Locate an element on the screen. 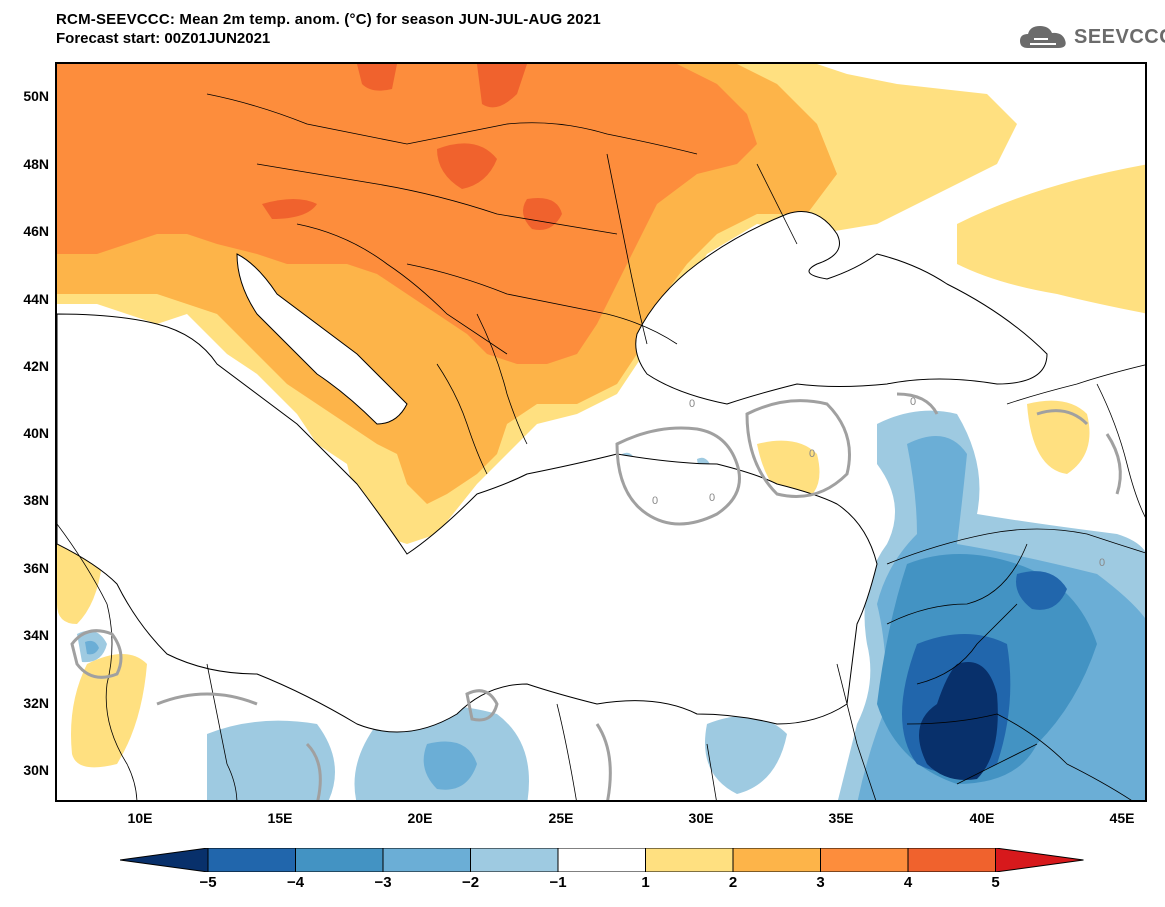  lon-label: 15E is located at coordinates (280, 818).